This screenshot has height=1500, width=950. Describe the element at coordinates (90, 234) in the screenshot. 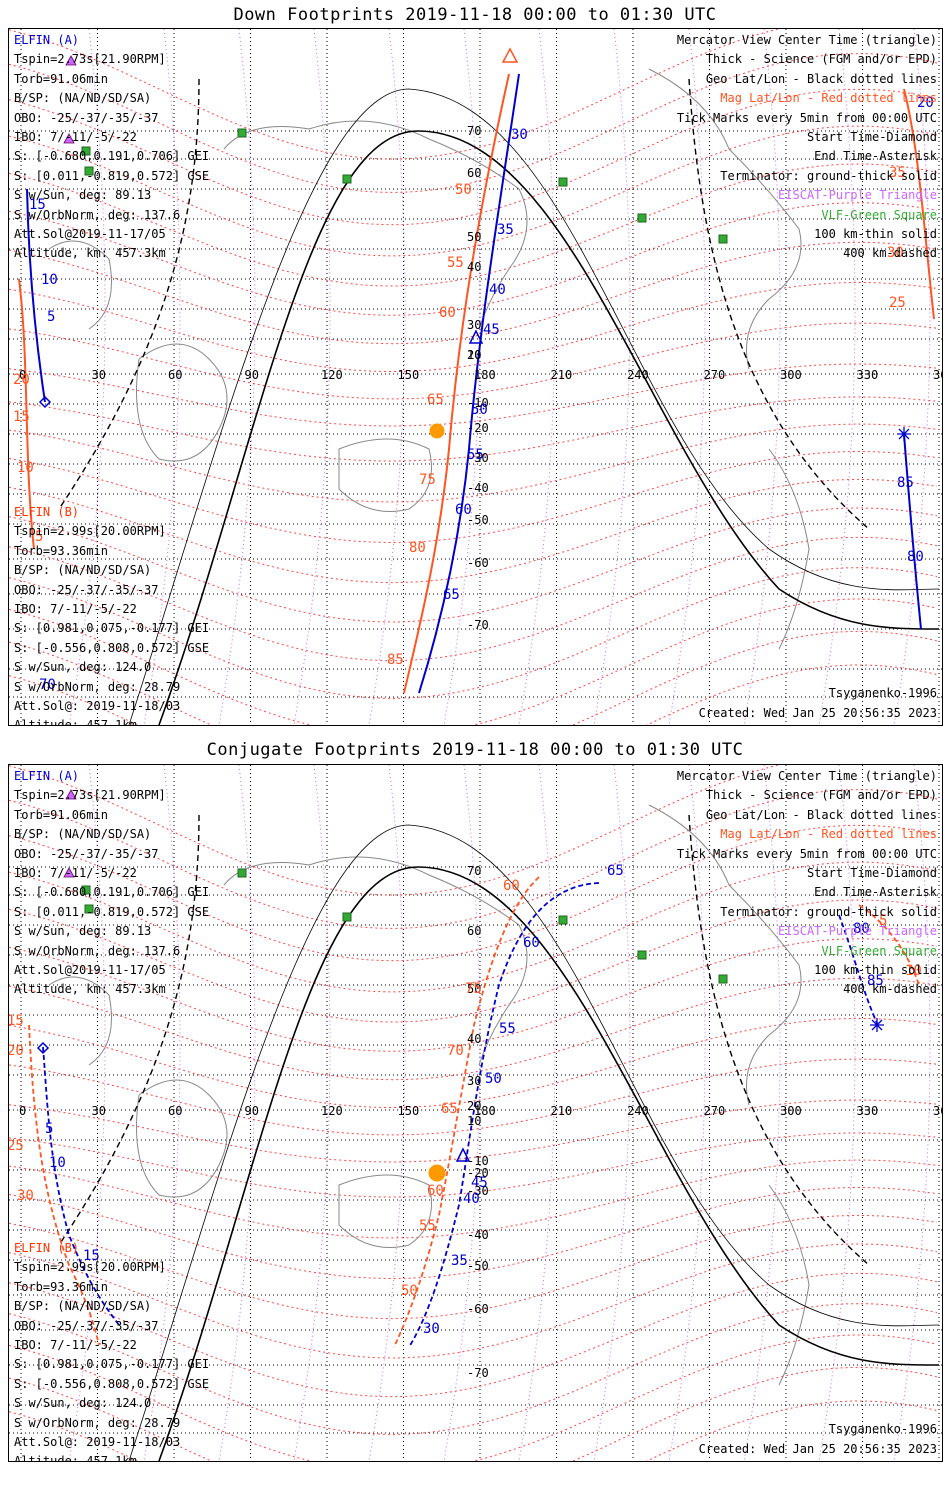

I see `info-line: Att.Sol@2019-11-17/05` at that location.